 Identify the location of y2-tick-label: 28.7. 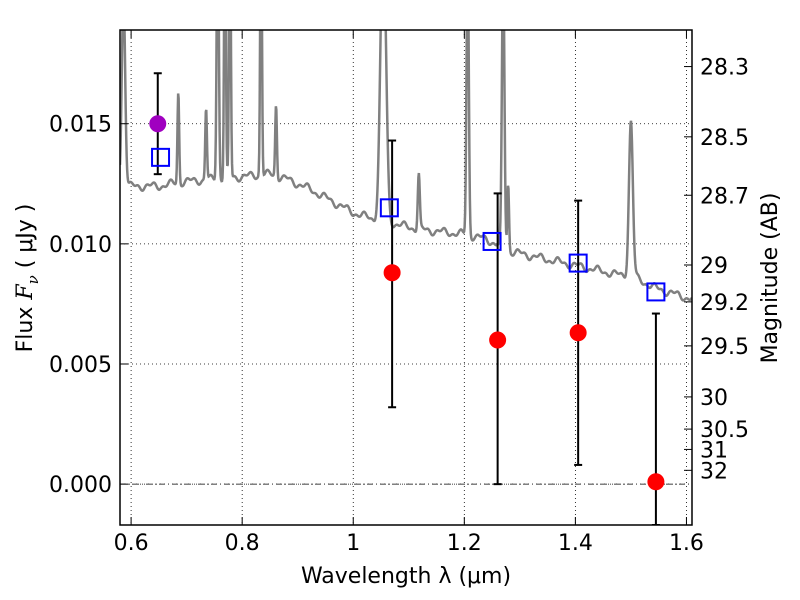
(724, 196).